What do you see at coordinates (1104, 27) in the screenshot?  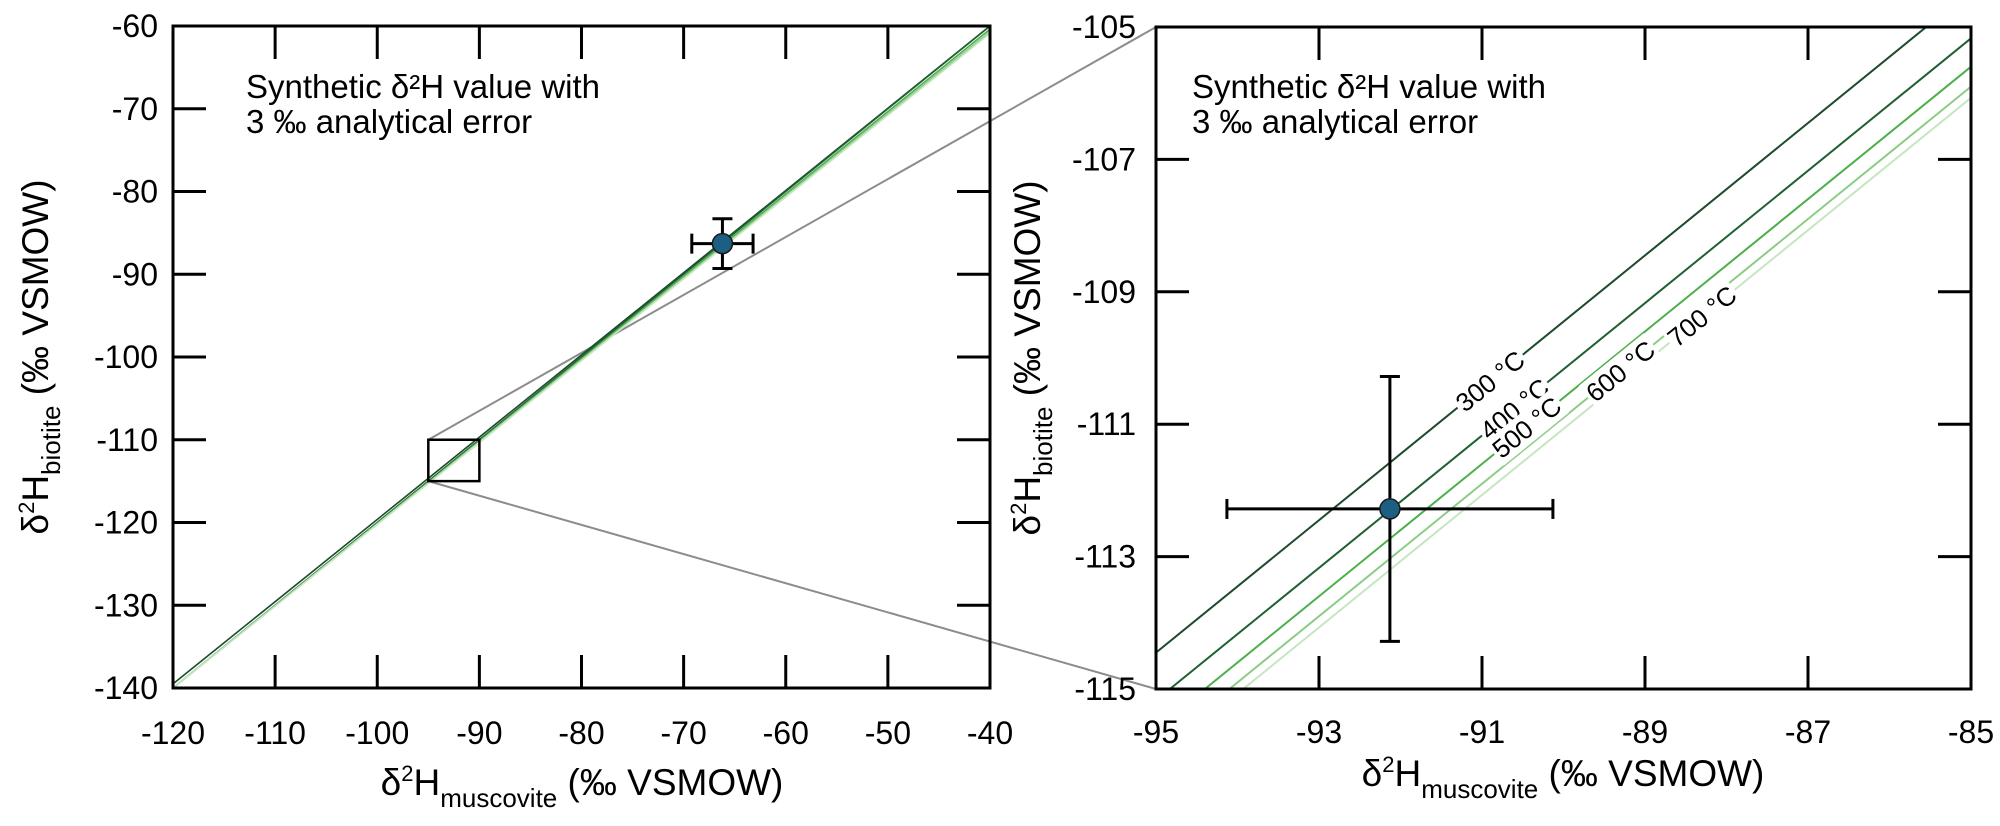 I see `y-tick-label: -105` at bounding box center [1104, 27].